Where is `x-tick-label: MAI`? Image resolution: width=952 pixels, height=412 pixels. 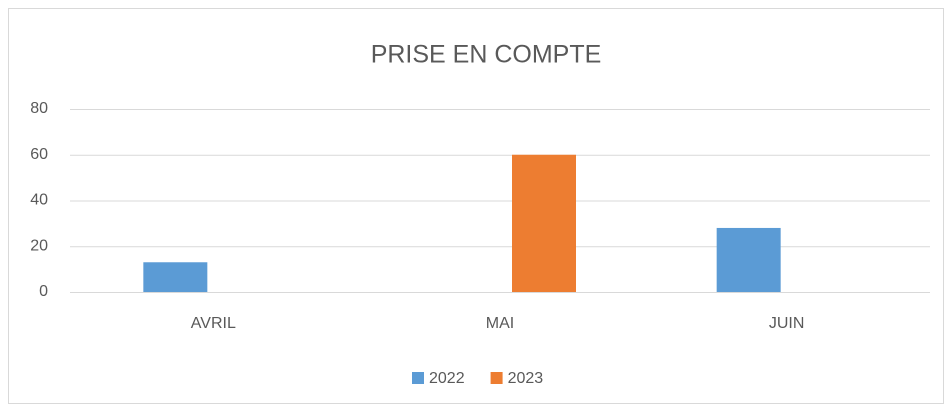 x-tick-label: MAI is located at coordinates (500, 323).